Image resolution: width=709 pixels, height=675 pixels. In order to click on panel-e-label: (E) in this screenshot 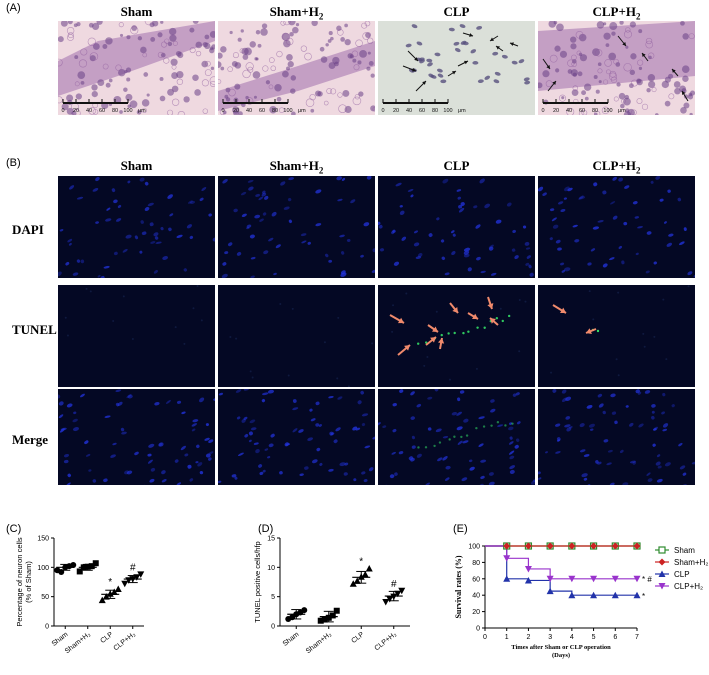, I will do `click(460, 529)`.